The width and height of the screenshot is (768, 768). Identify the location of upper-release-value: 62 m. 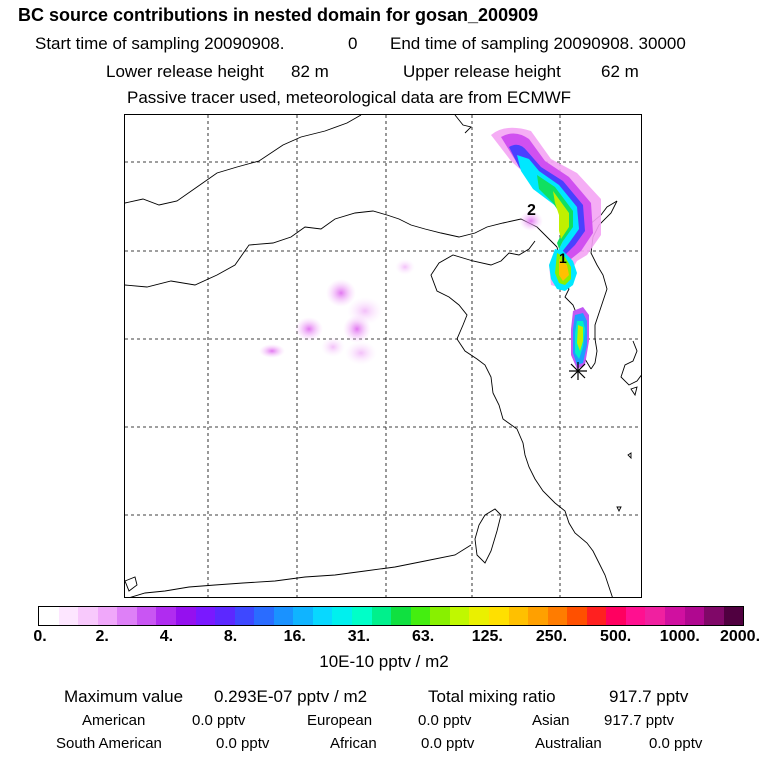
(620, 71).